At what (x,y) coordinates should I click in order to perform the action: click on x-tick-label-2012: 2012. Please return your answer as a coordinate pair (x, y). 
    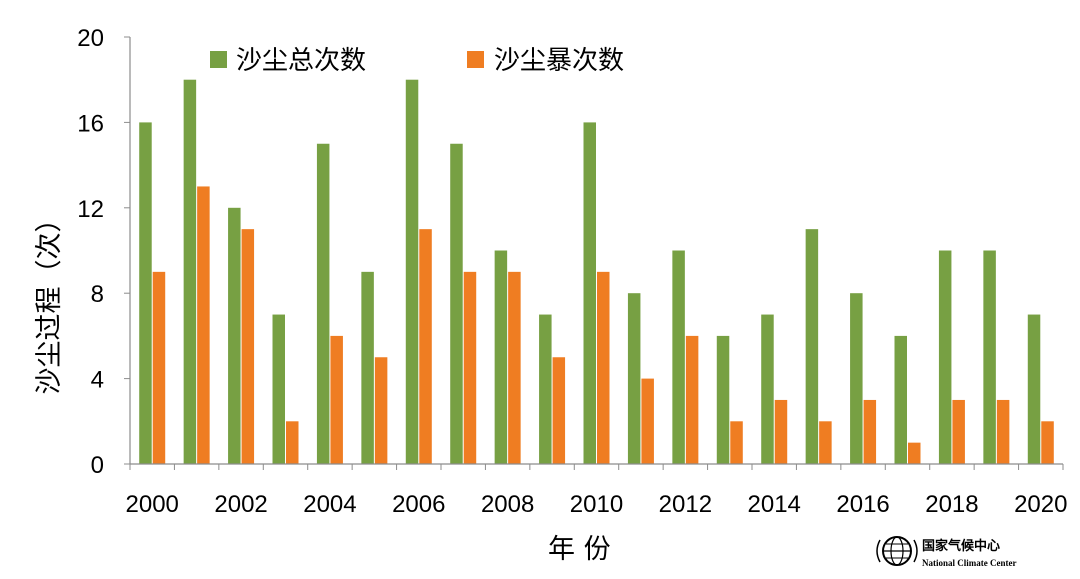
    Looking at the image, I should click on (685, 504).